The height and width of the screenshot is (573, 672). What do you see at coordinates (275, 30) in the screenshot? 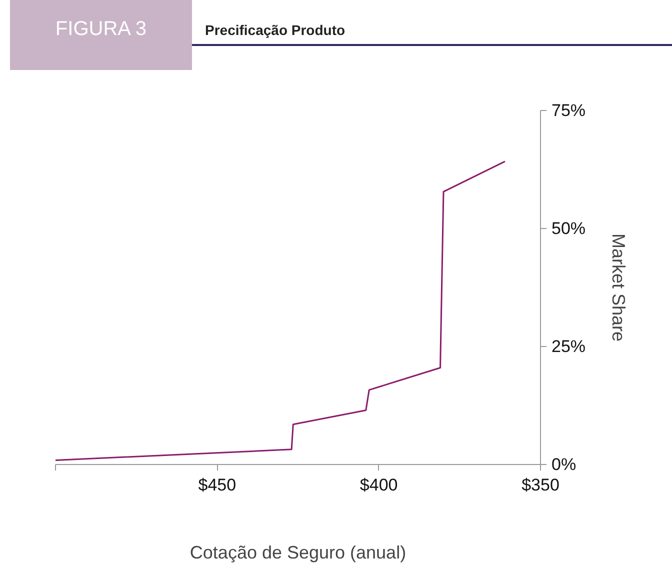
I see `chart-subtitle: Precificação Produto` at bounding box center [275, 30].